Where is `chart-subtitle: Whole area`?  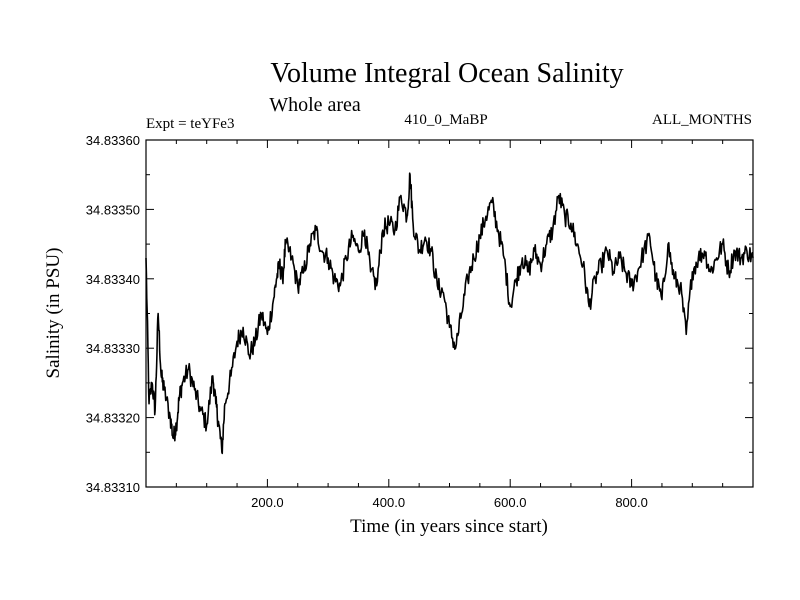 chart-subtitle: Whole area is located at coordinates (315, 105).